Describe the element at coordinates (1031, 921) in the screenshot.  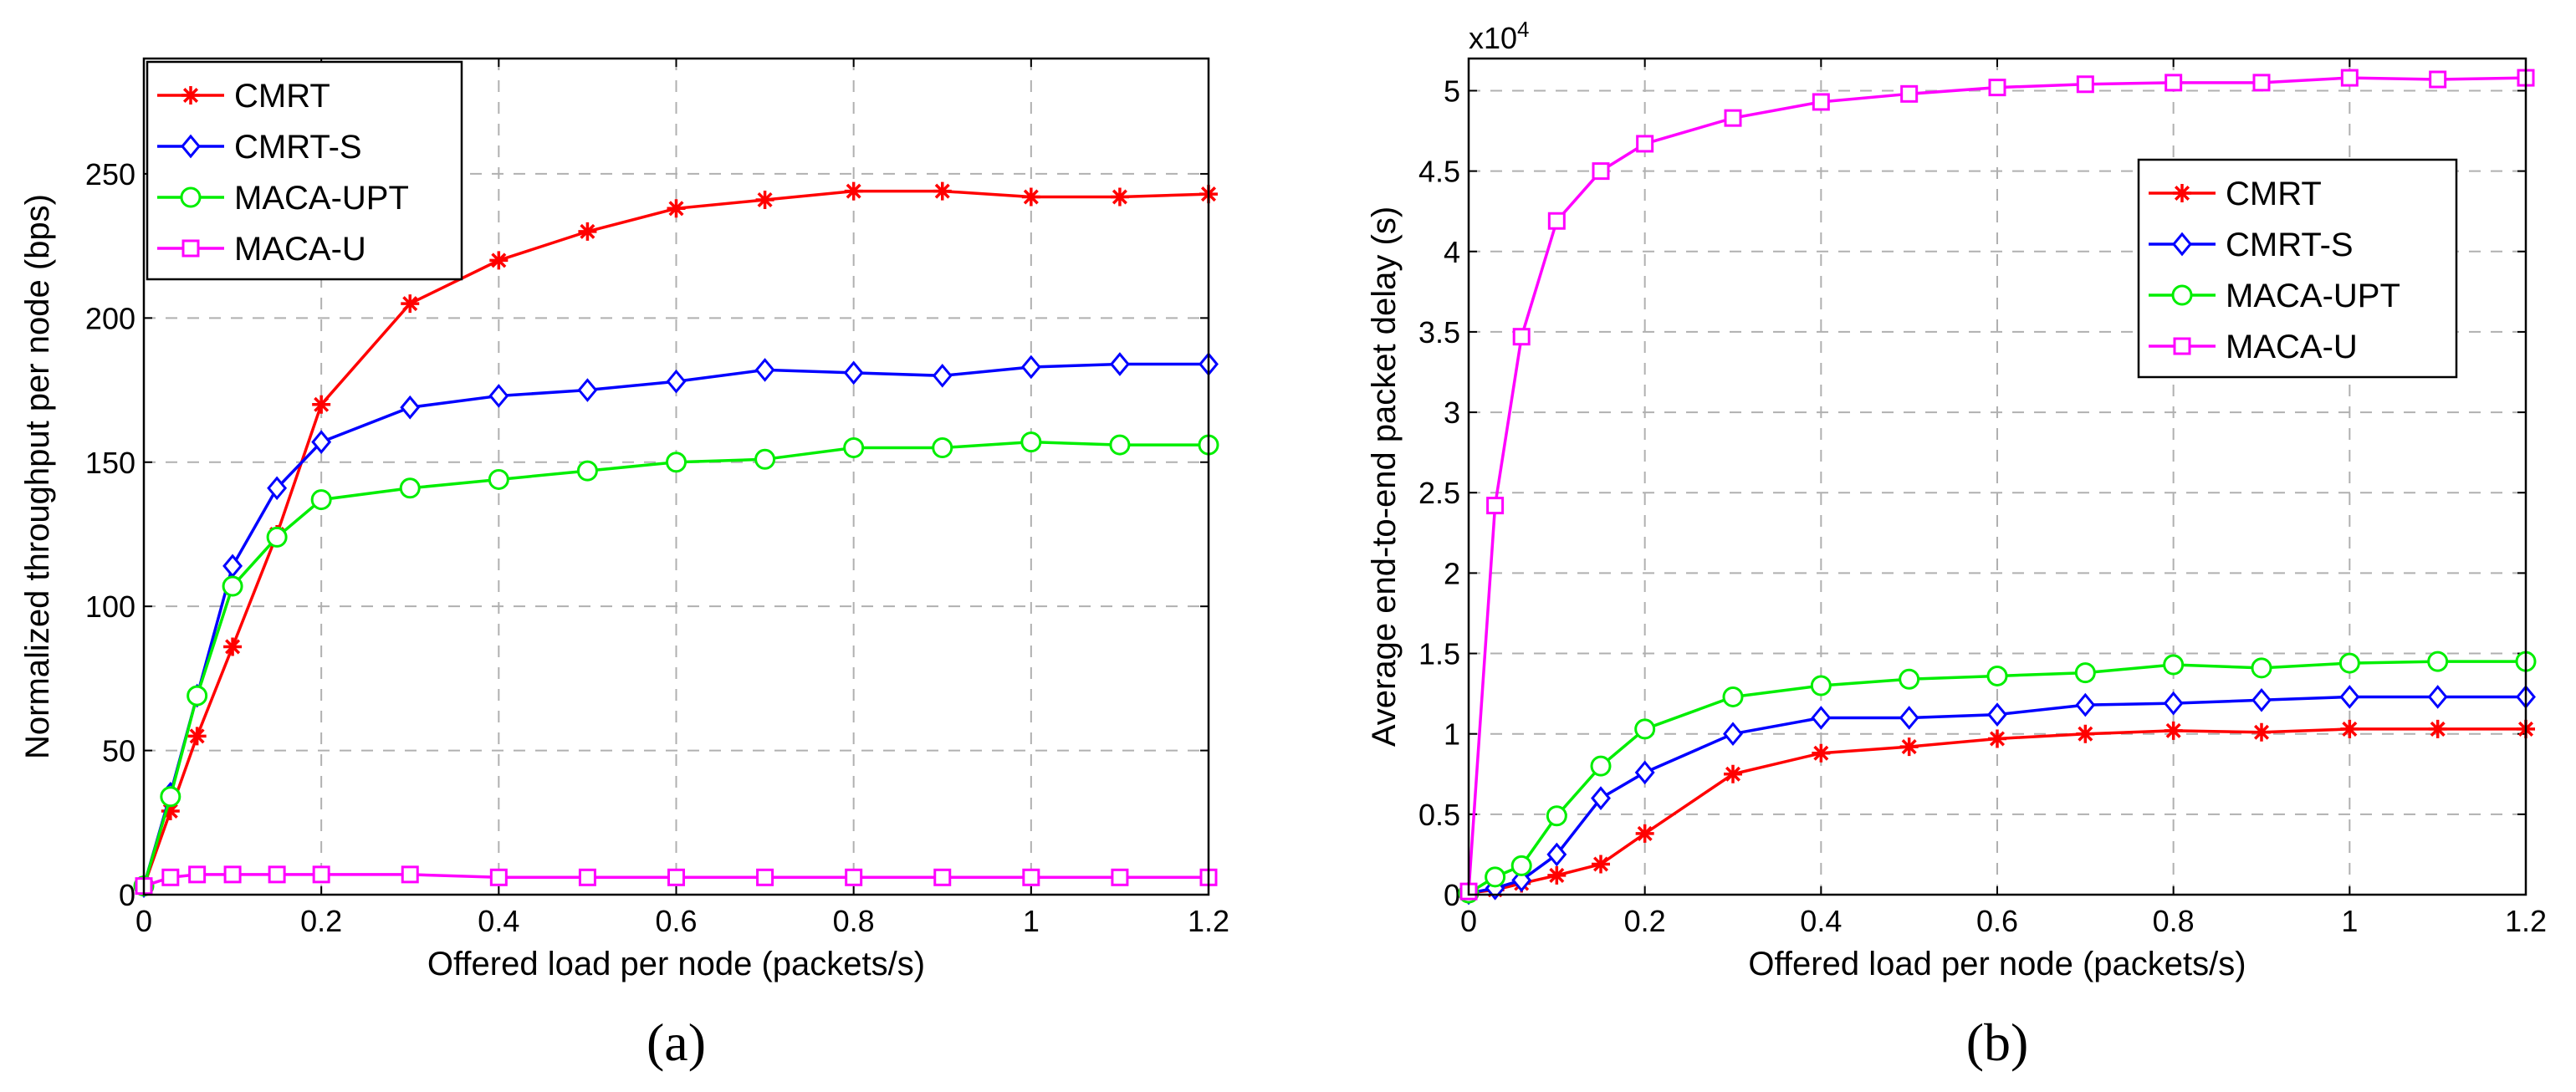
I see `x-tick-label: 1` at that location.